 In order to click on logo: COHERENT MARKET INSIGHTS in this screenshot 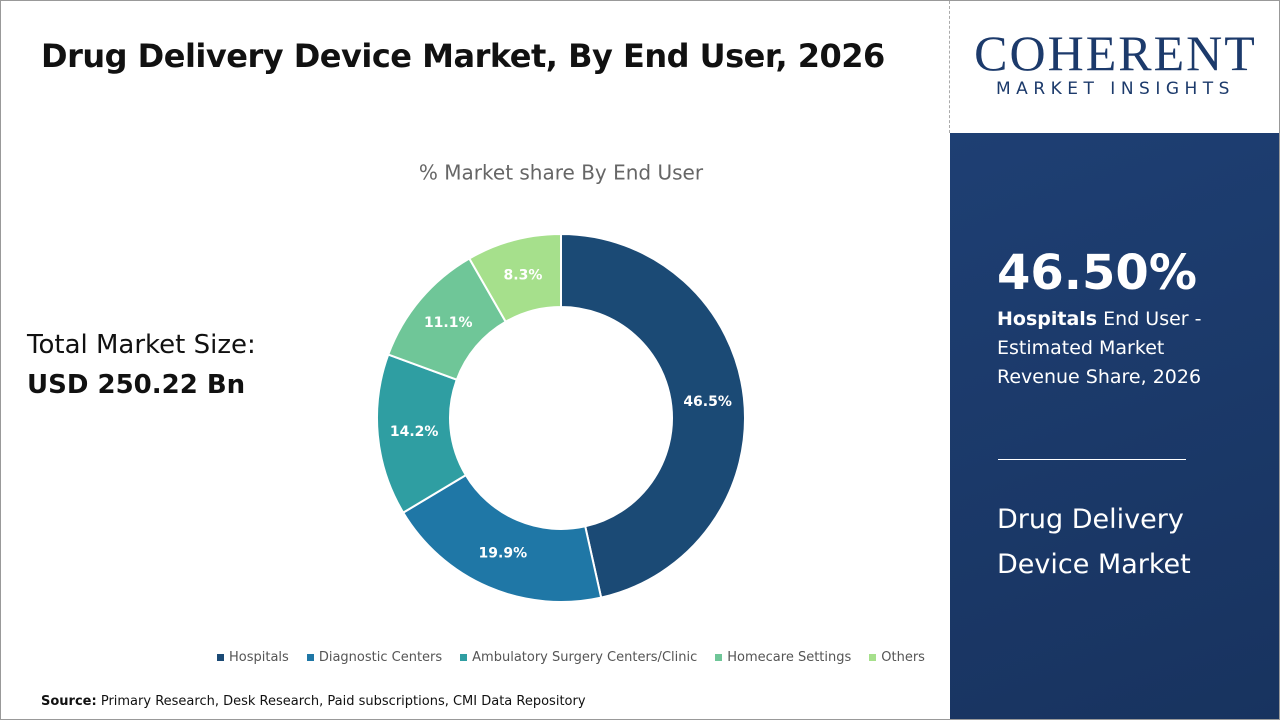, I will do `click(1114, 67)`.